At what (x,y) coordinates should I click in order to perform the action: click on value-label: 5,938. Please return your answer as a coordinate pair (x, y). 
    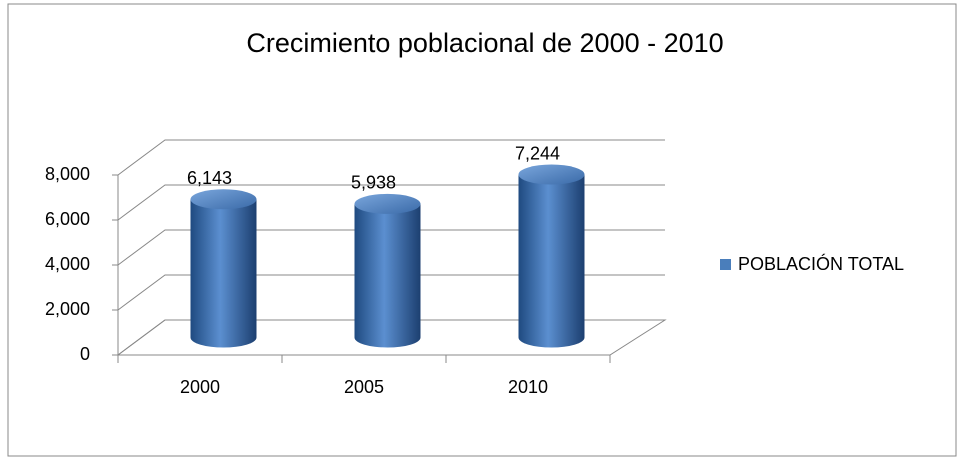
    Looking at the image, I should click on (373, 183).